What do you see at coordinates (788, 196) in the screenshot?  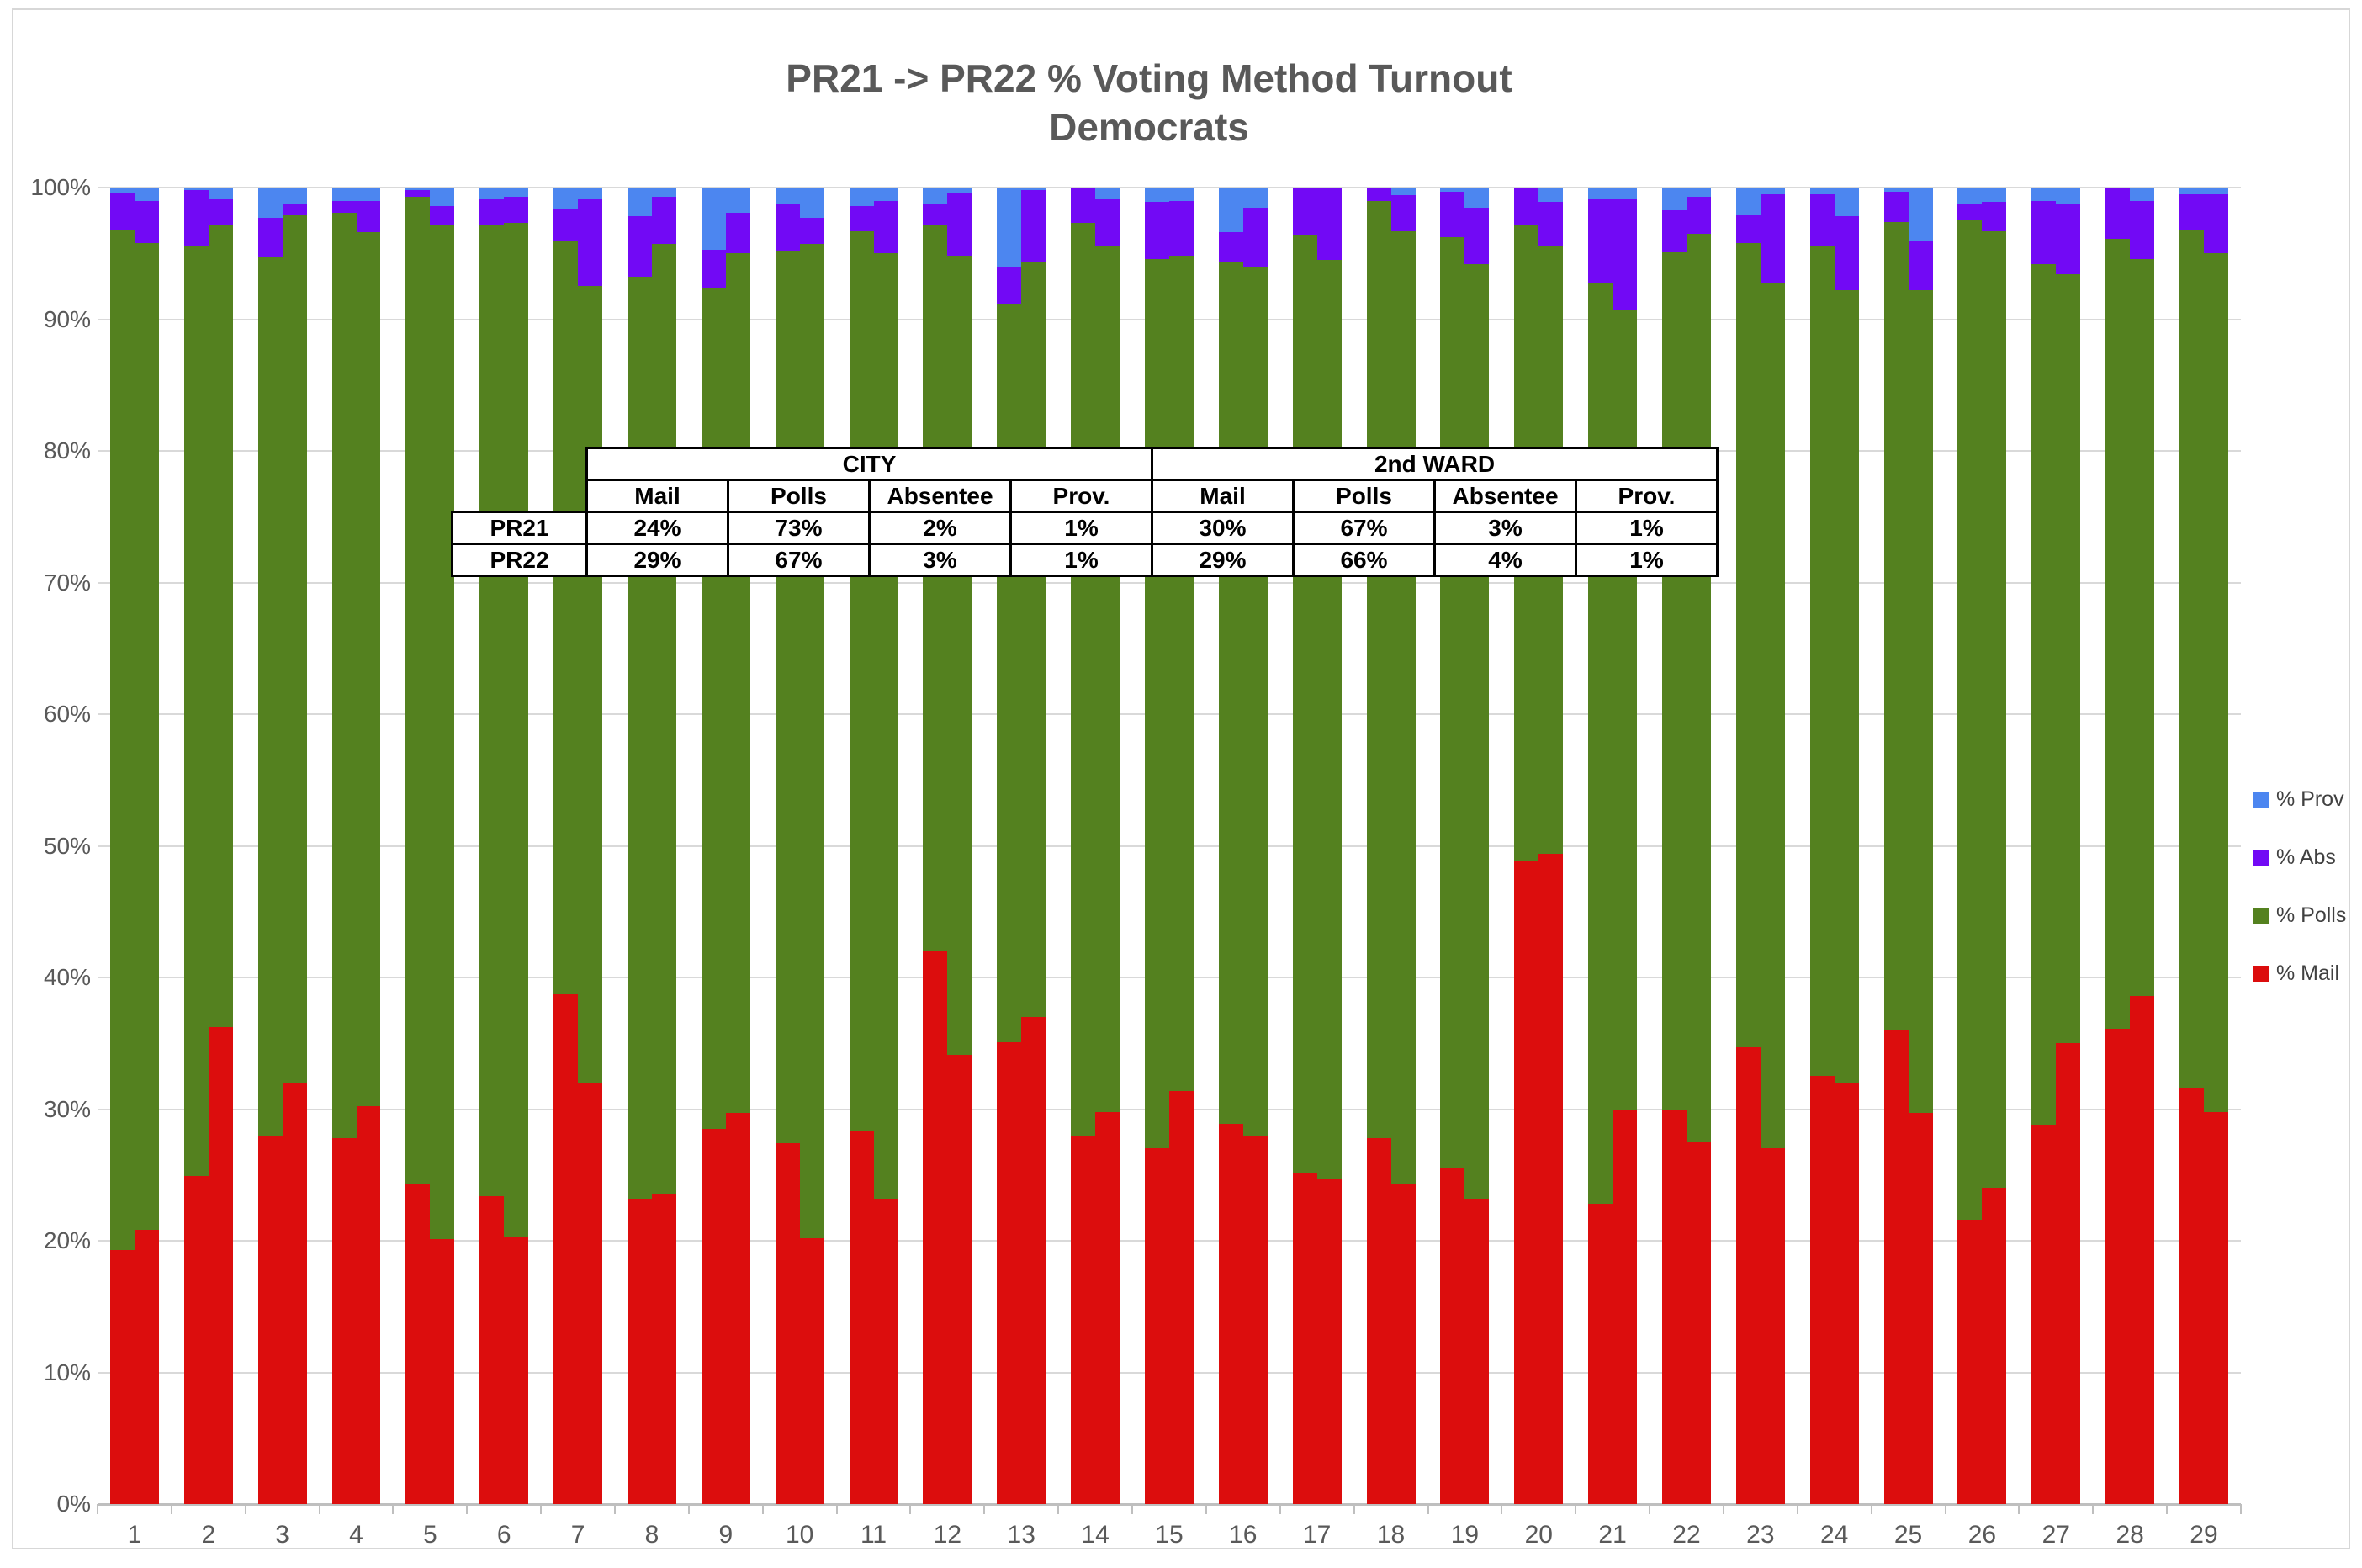 I see `segment-prov-10-pr21` at bounding box center [788, 196].